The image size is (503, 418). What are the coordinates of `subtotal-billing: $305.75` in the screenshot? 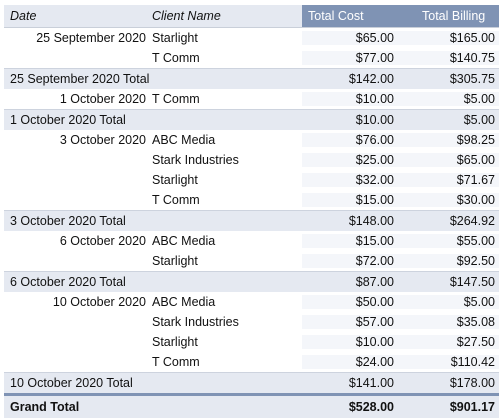 It's located at (472, 79).